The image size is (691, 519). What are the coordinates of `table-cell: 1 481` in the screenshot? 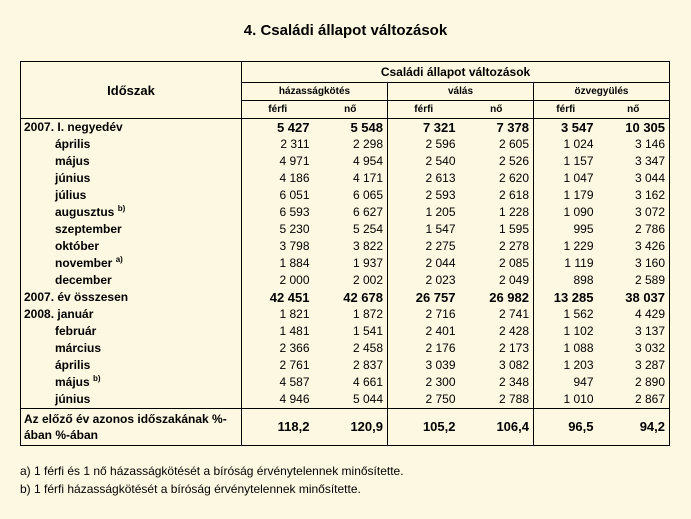 It's located at (294, 331).